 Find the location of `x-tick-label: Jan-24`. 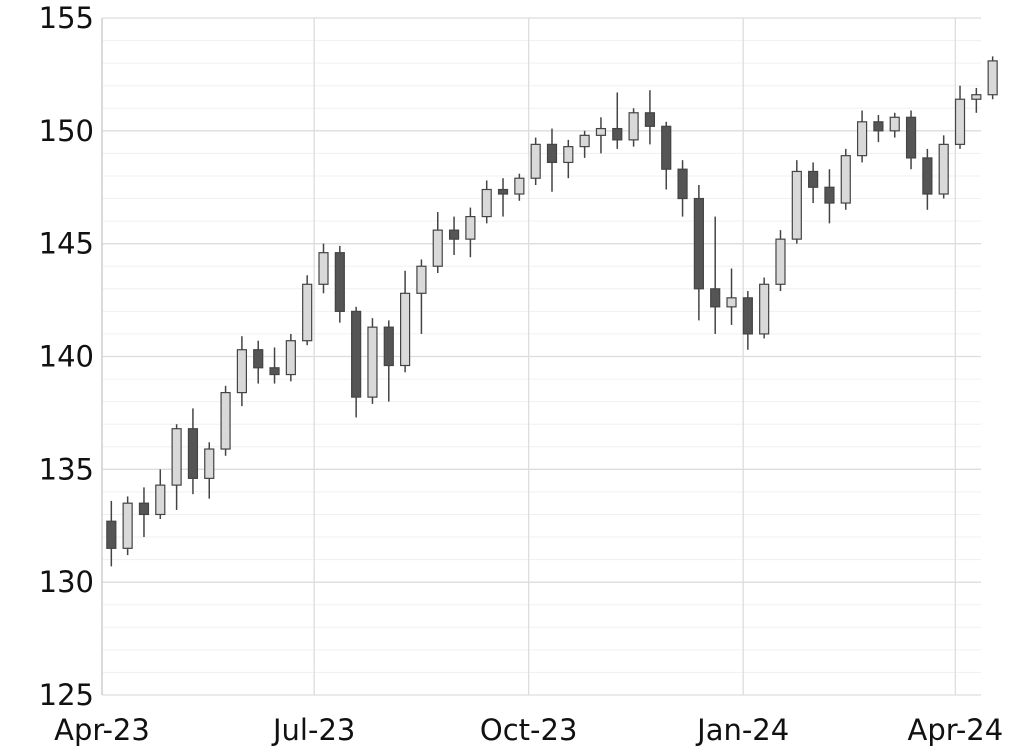

x-tick-label: Jan-24 is located at coordinates (742, 730).